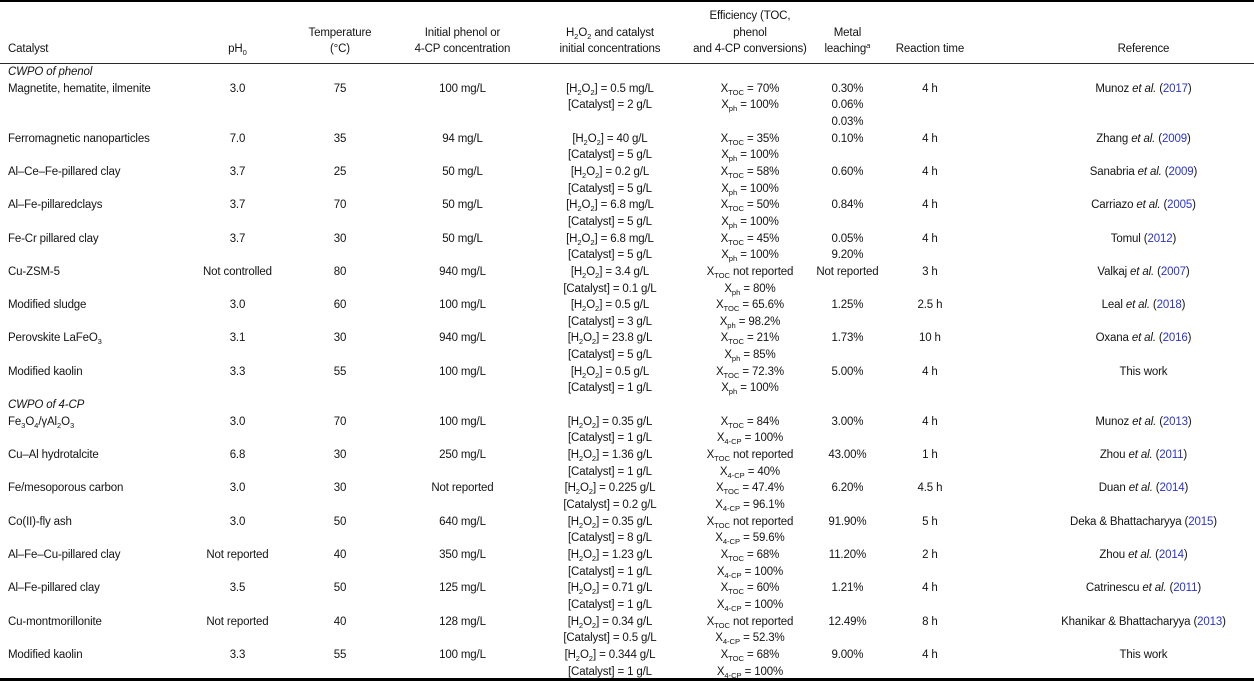 This screenshot has height=681, width=1254. I want to click on metal_leaching-cell: 1.21%, so click(847, 596).